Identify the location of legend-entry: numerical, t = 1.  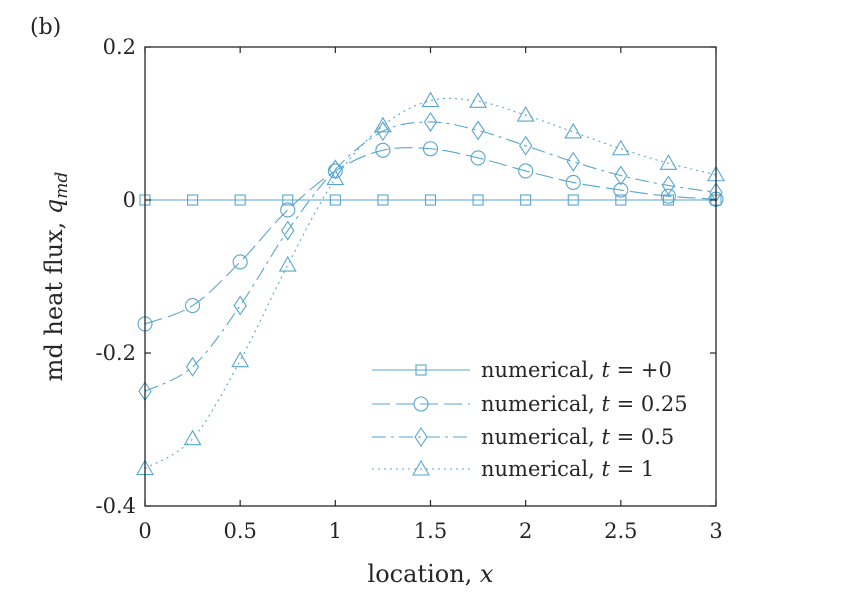
(513, 469).